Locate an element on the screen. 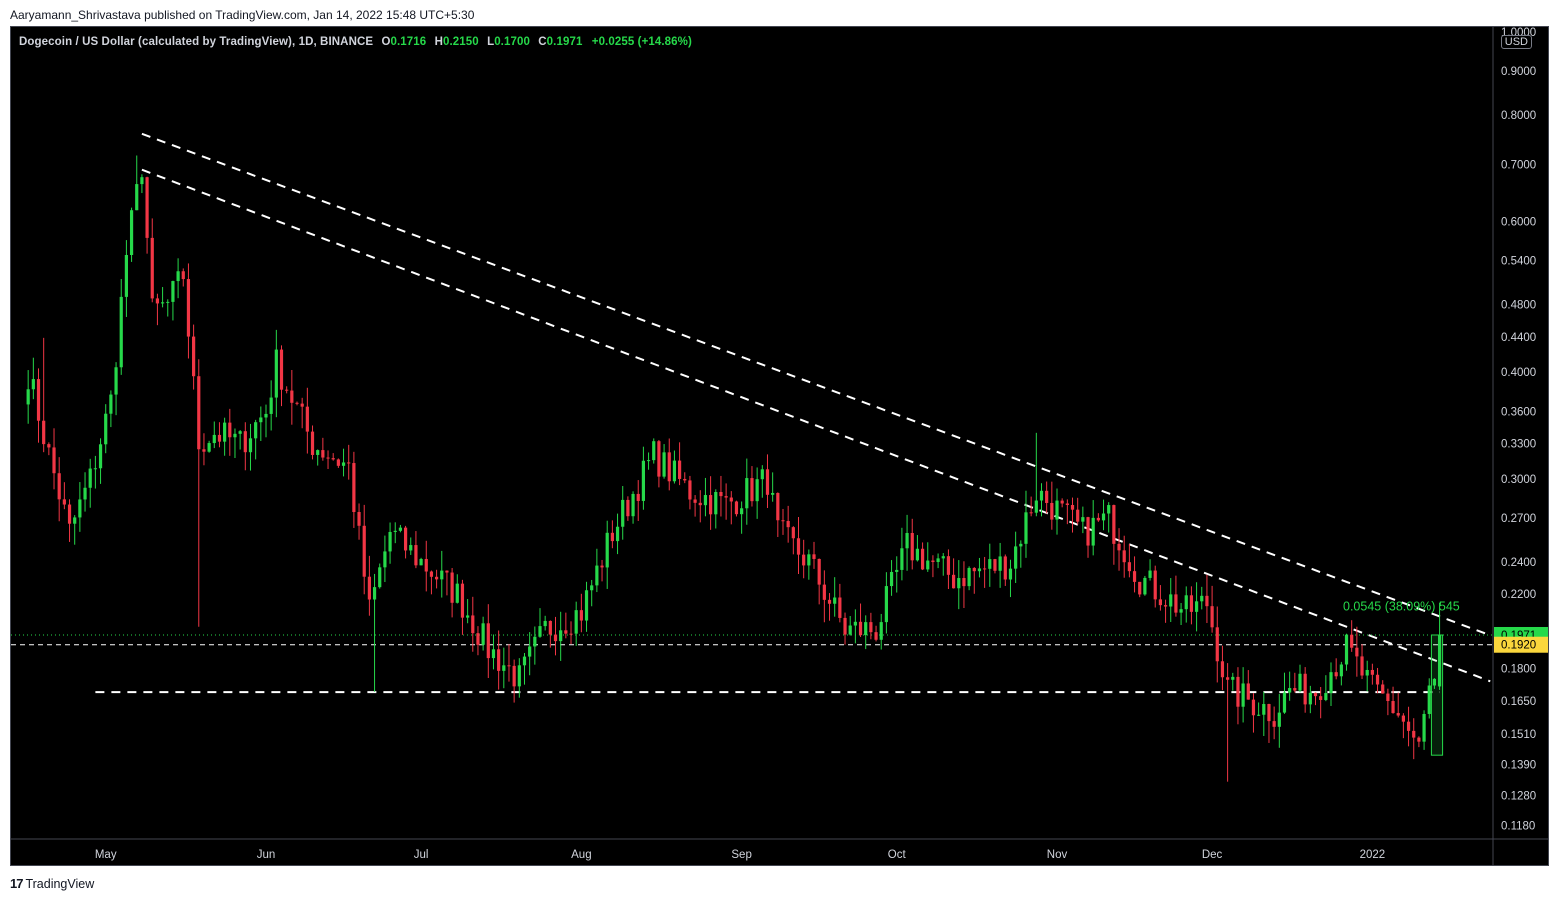 This screenshot has height=902, width=1559. currency-badge: USD is located at coordinates (1516, 42).